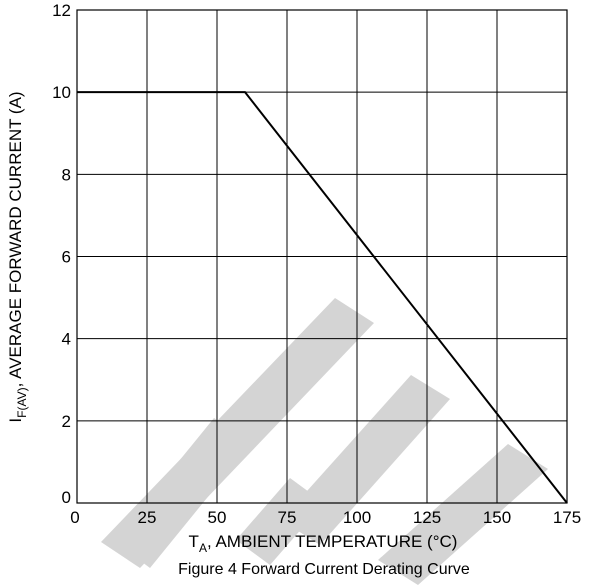  Describe the element at coordinates (66, 174) in the screenshot. I see `y-tick-label: 8` at that location.